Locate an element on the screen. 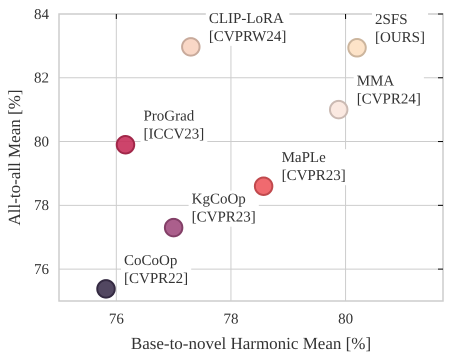 This screenshot has height=359, width=451. y-tick-label: 84 is located at coordinates (42, 14).